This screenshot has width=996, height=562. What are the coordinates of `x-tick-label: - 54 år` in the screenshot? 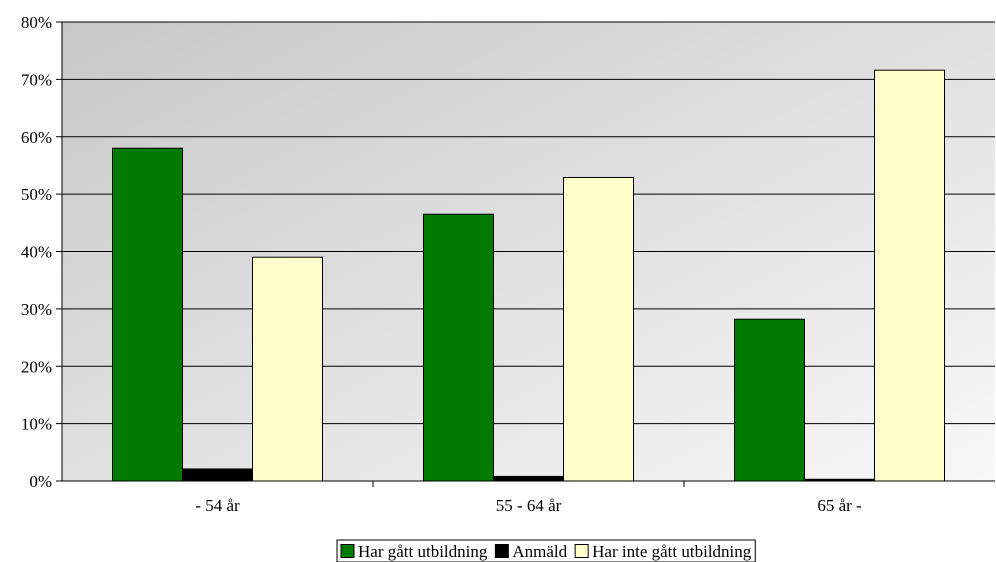 It's located at (217, 505).